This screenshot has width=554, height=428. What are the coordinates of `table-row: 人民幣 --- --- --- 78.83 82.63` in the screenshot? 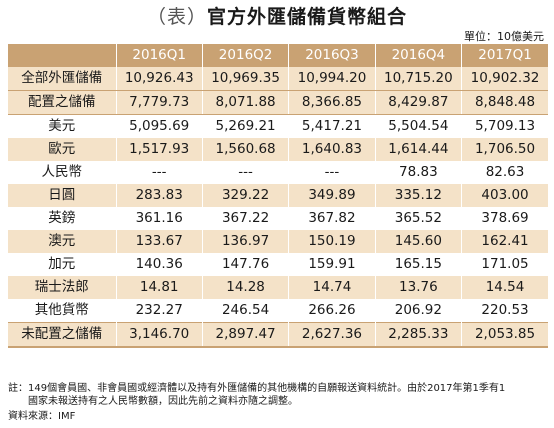 It's located at (278, 172).